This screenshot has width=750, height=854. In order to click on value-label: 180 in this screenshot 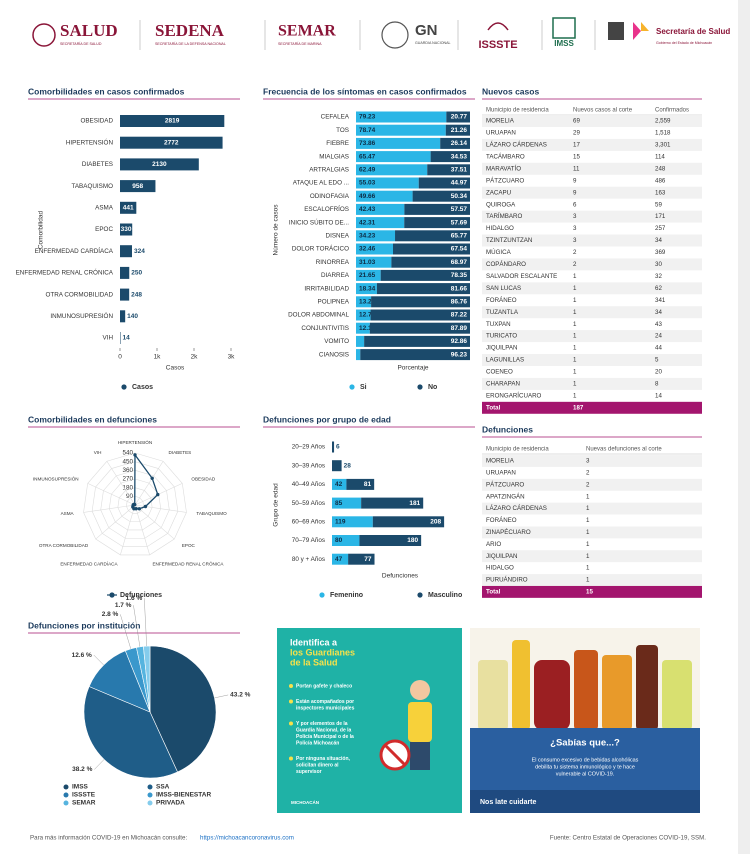, I will do `click(412, 540)`.